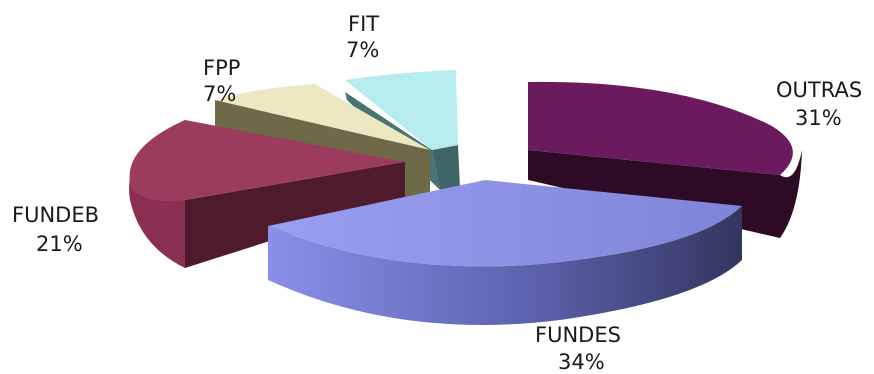 The width and height of the screenshot is (874, 374). I want to click on slice-label-fundeb: FUNDEB, so click(55, 215).